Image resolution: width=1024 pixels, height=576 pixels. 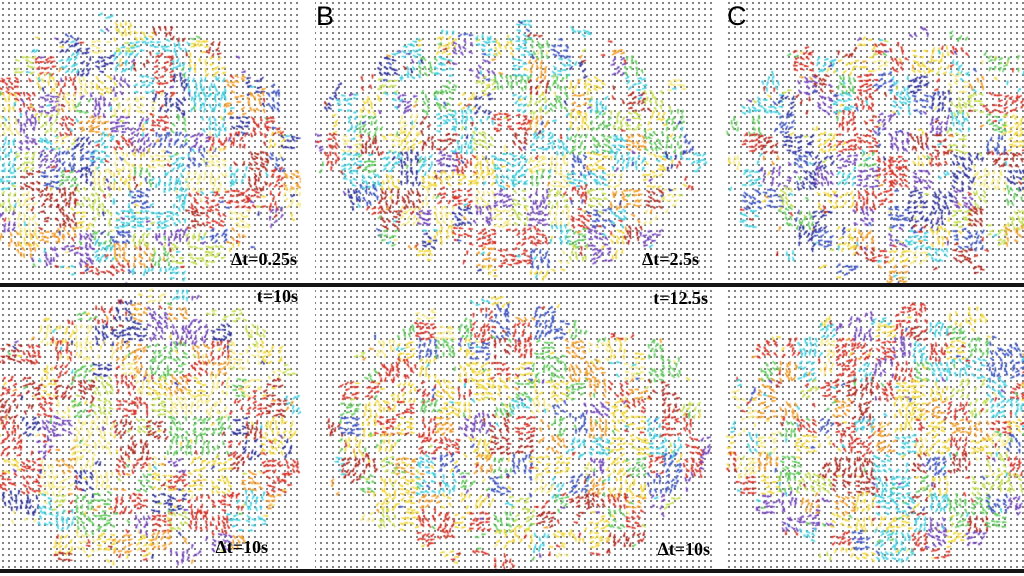 I want to click on panel-letter-b: B, so click(x=325, y=16).